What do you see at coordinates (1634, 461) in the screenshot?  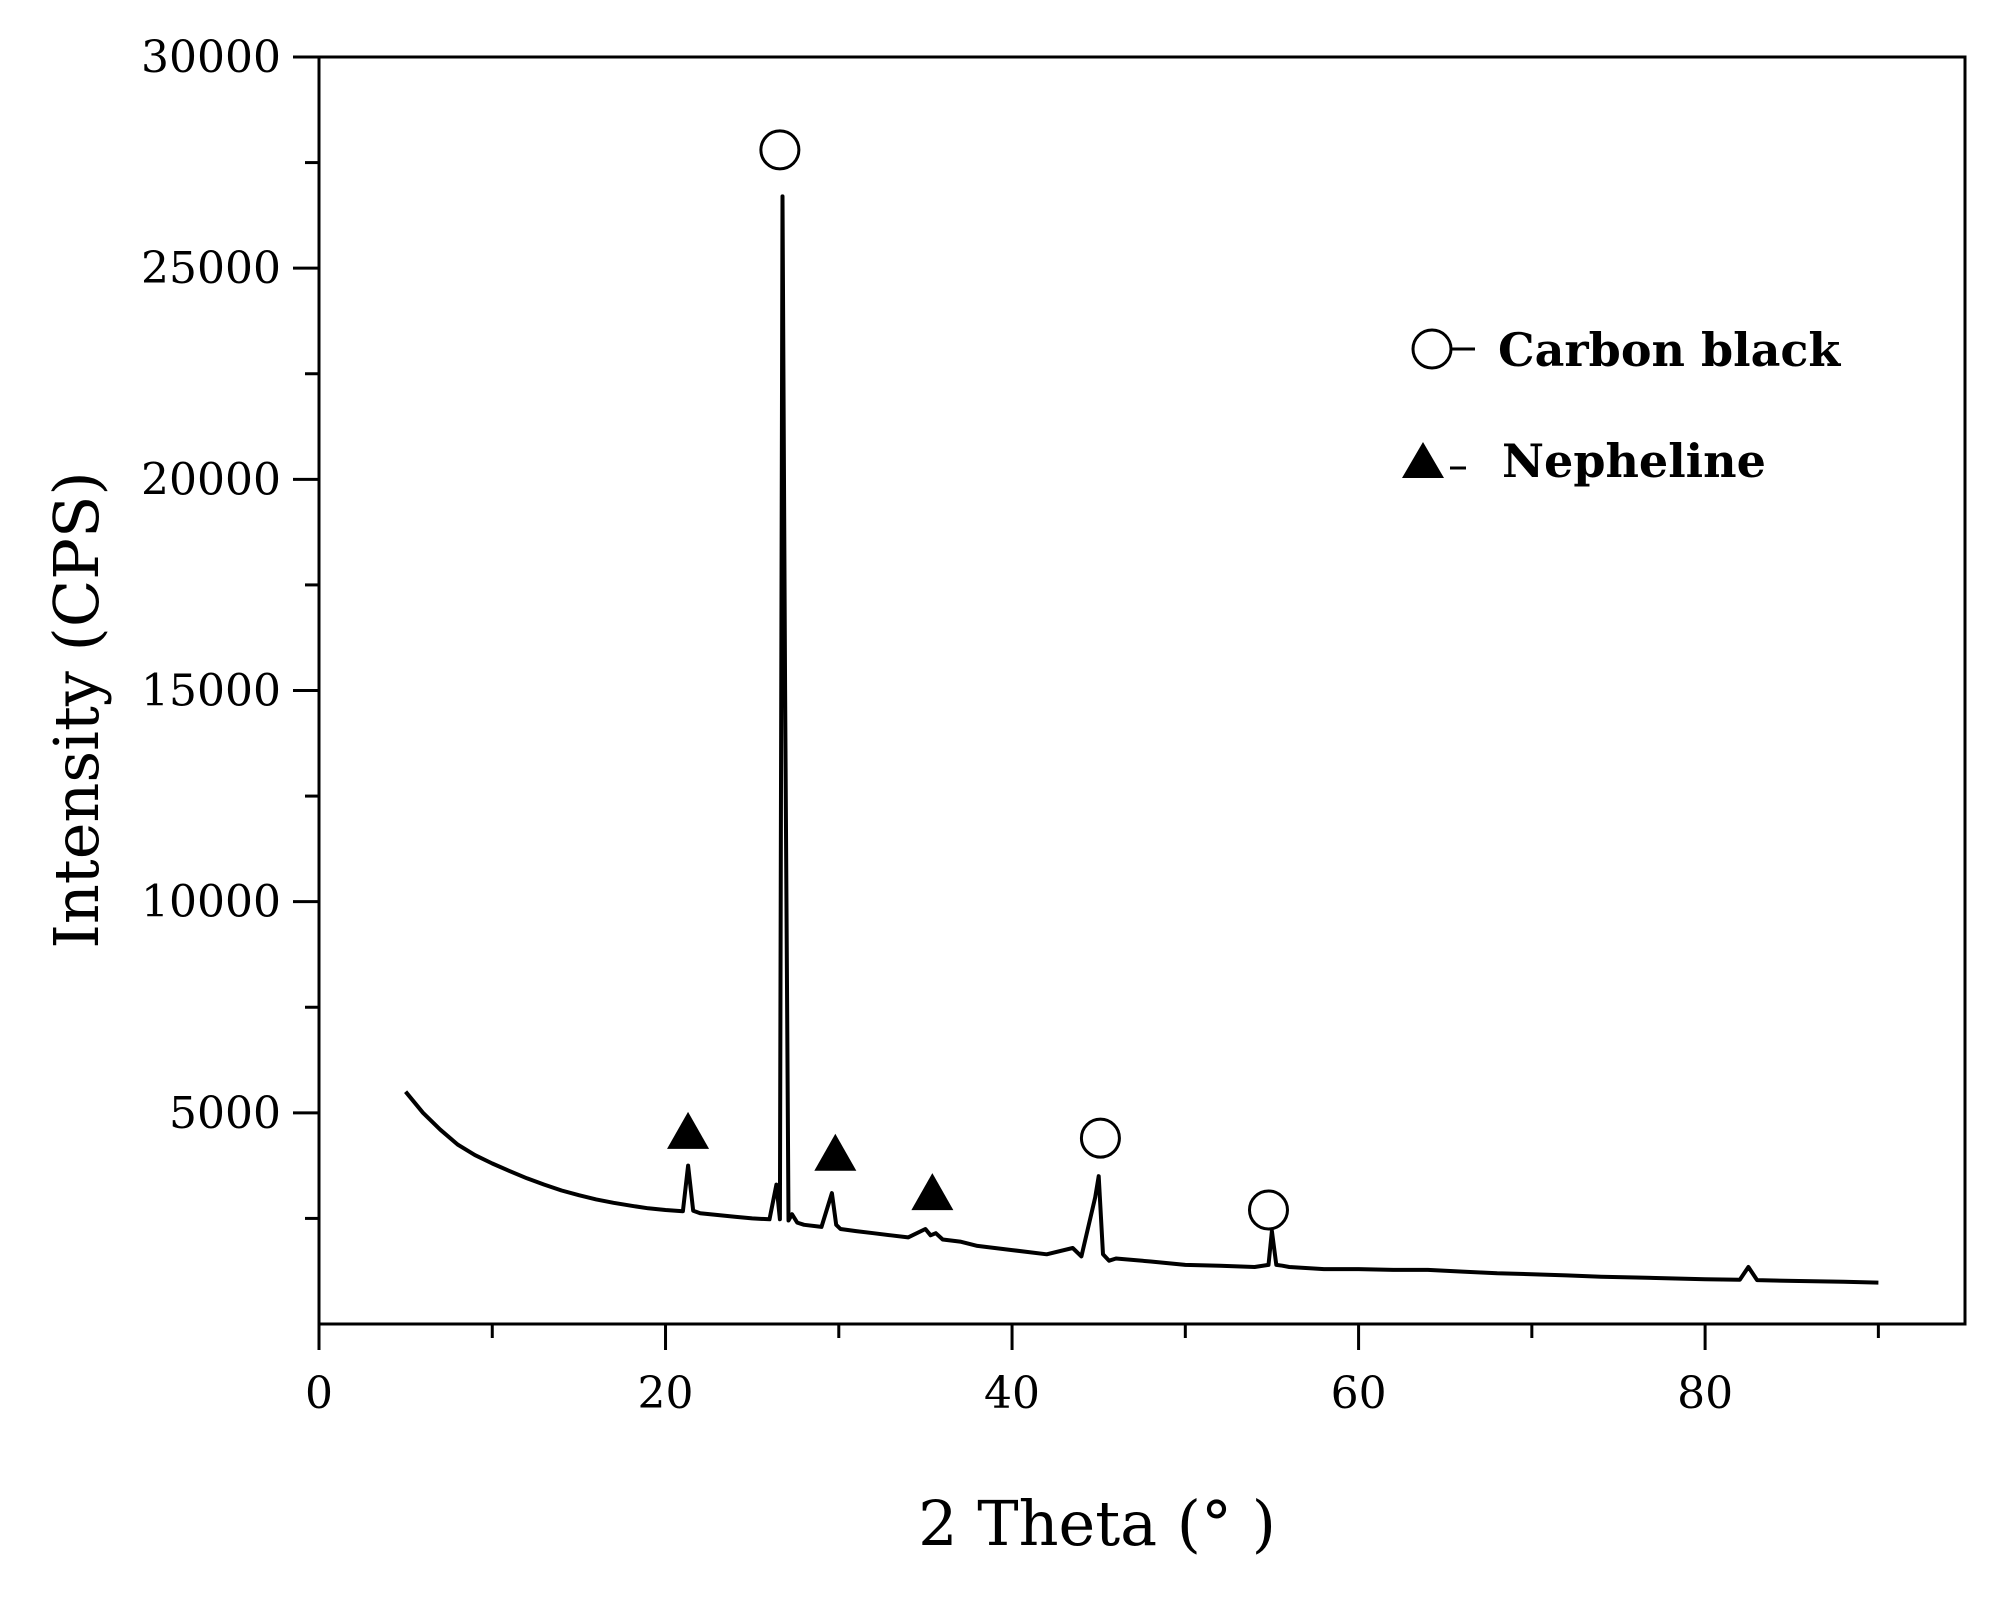 I see `legend-label-nepheline: Nepheline` at bounding box center [1634, 461].